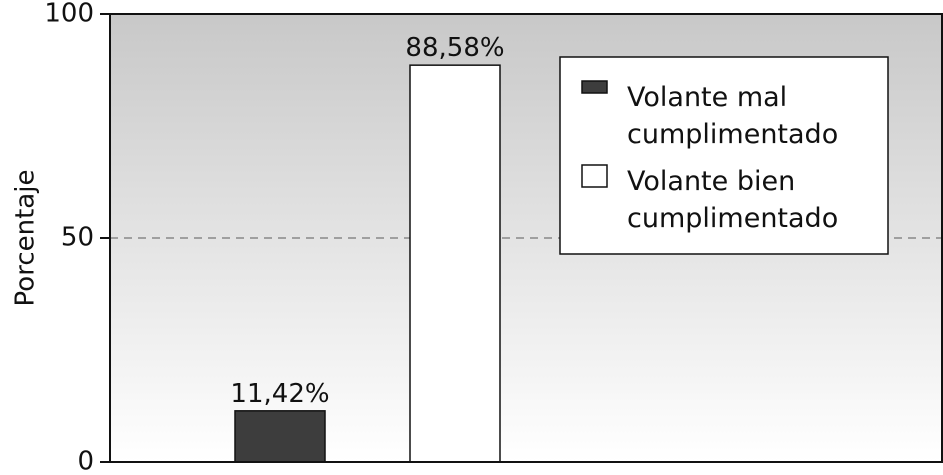 The height and width of the screenshot is (475, 943). I want to click on legend-swatch-bien, so click(594, 176).